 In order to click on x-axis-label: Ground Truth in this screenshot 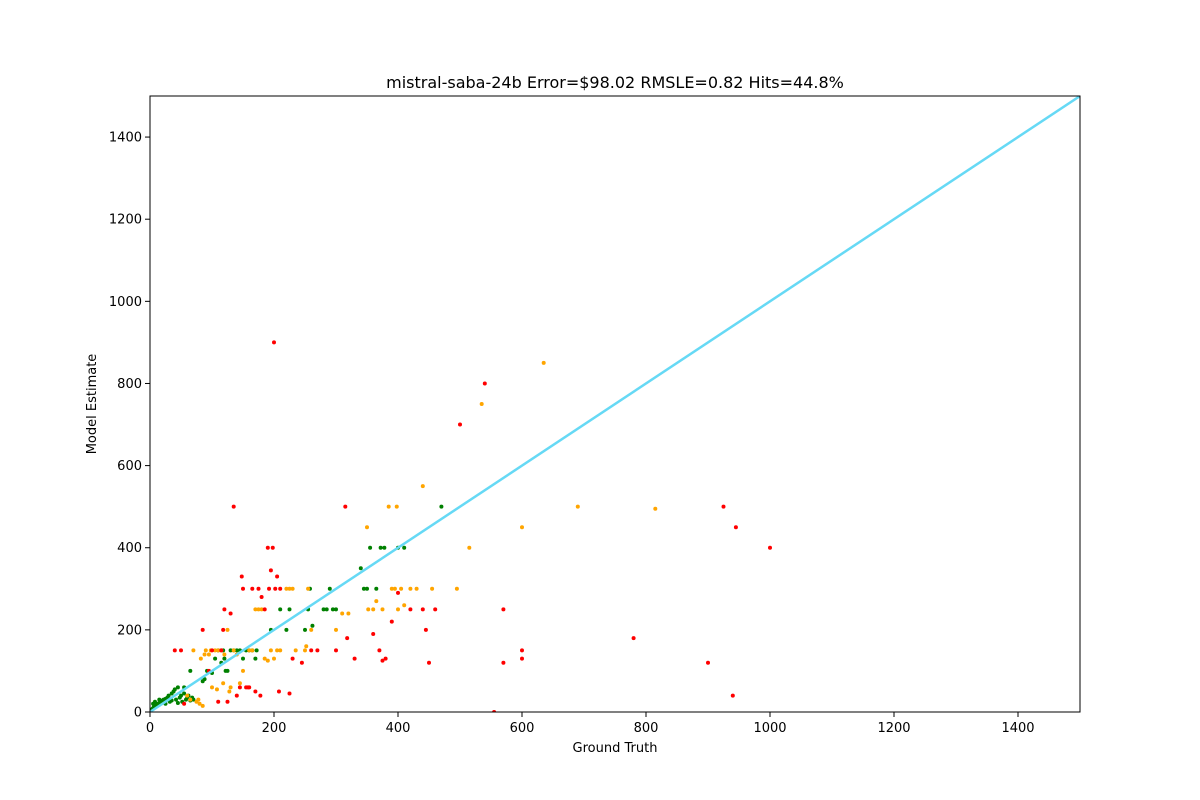, I will do `click(615, 748)`.